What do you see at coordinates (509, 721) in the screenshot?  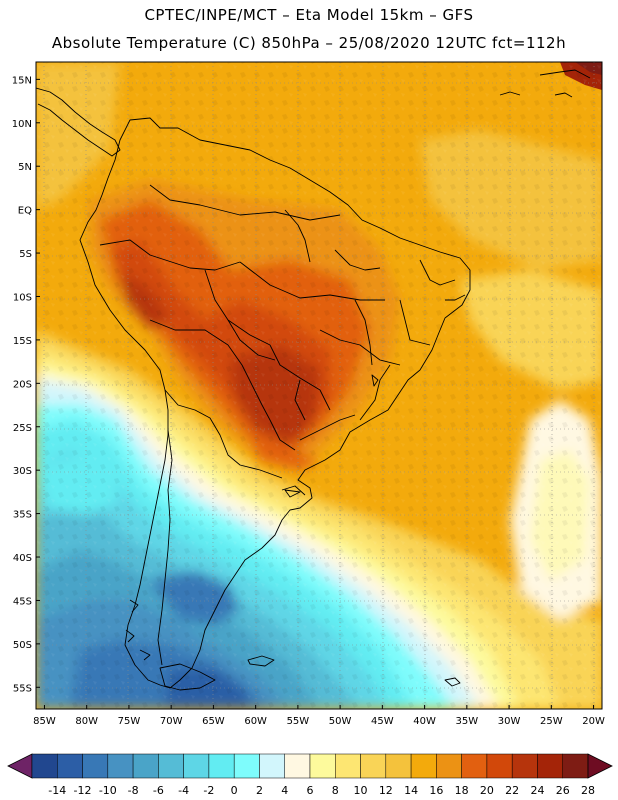 I see `lon-label: 30W` at bounding box center [509, 721].